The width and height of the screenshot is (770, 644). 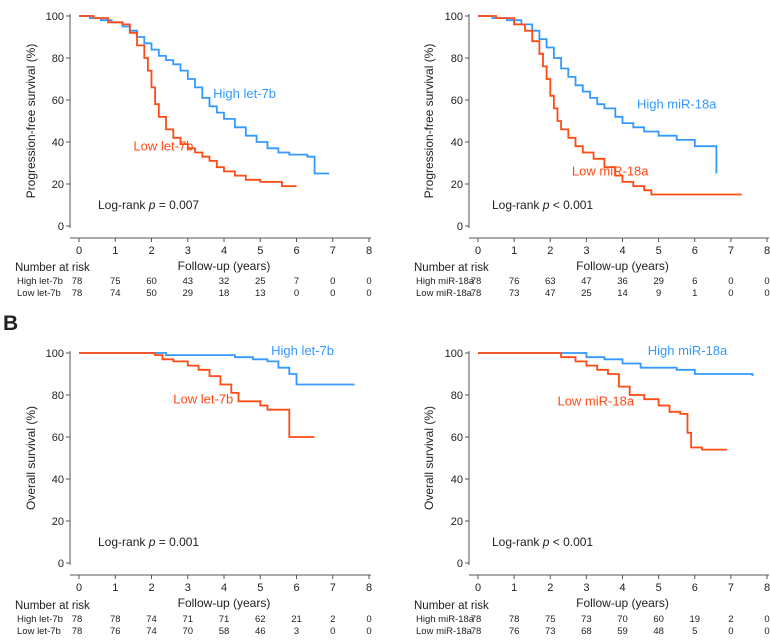 I want to click on risk-row-label: High miR-18a, so click(x=445, y=619).